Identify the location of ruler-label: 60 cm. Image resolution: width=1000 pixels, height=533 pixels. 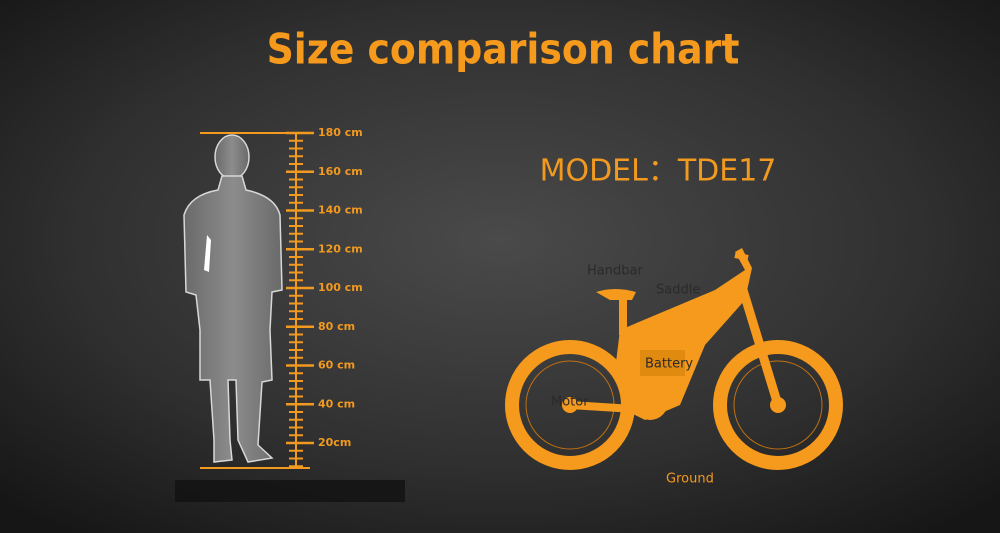
(336, 365).